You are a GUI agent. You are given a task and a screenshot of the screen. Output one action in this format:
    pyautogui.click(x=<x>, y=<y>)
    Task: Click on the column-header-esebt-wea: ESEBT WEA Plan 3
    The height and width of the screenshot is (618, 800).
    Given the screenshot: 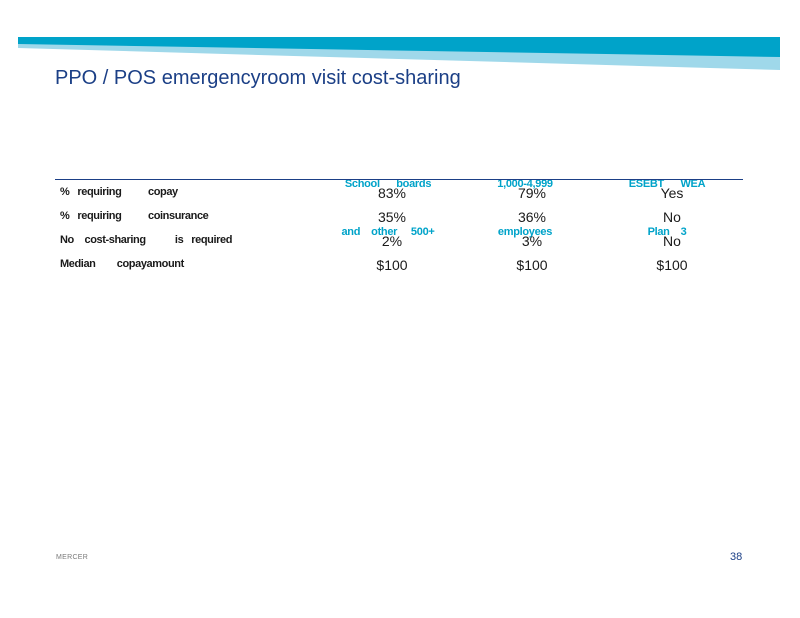 What is the action you would take?
    pyautogui.click(x=667, y=208)
    